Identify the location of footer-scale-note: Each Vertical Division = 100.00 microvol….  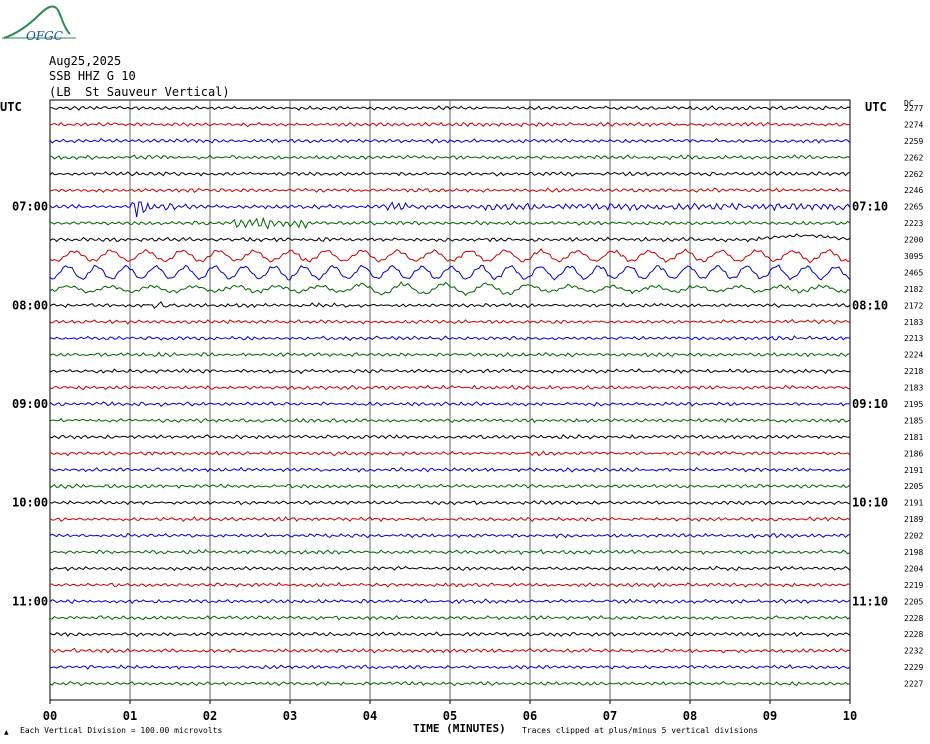
(121, 730).